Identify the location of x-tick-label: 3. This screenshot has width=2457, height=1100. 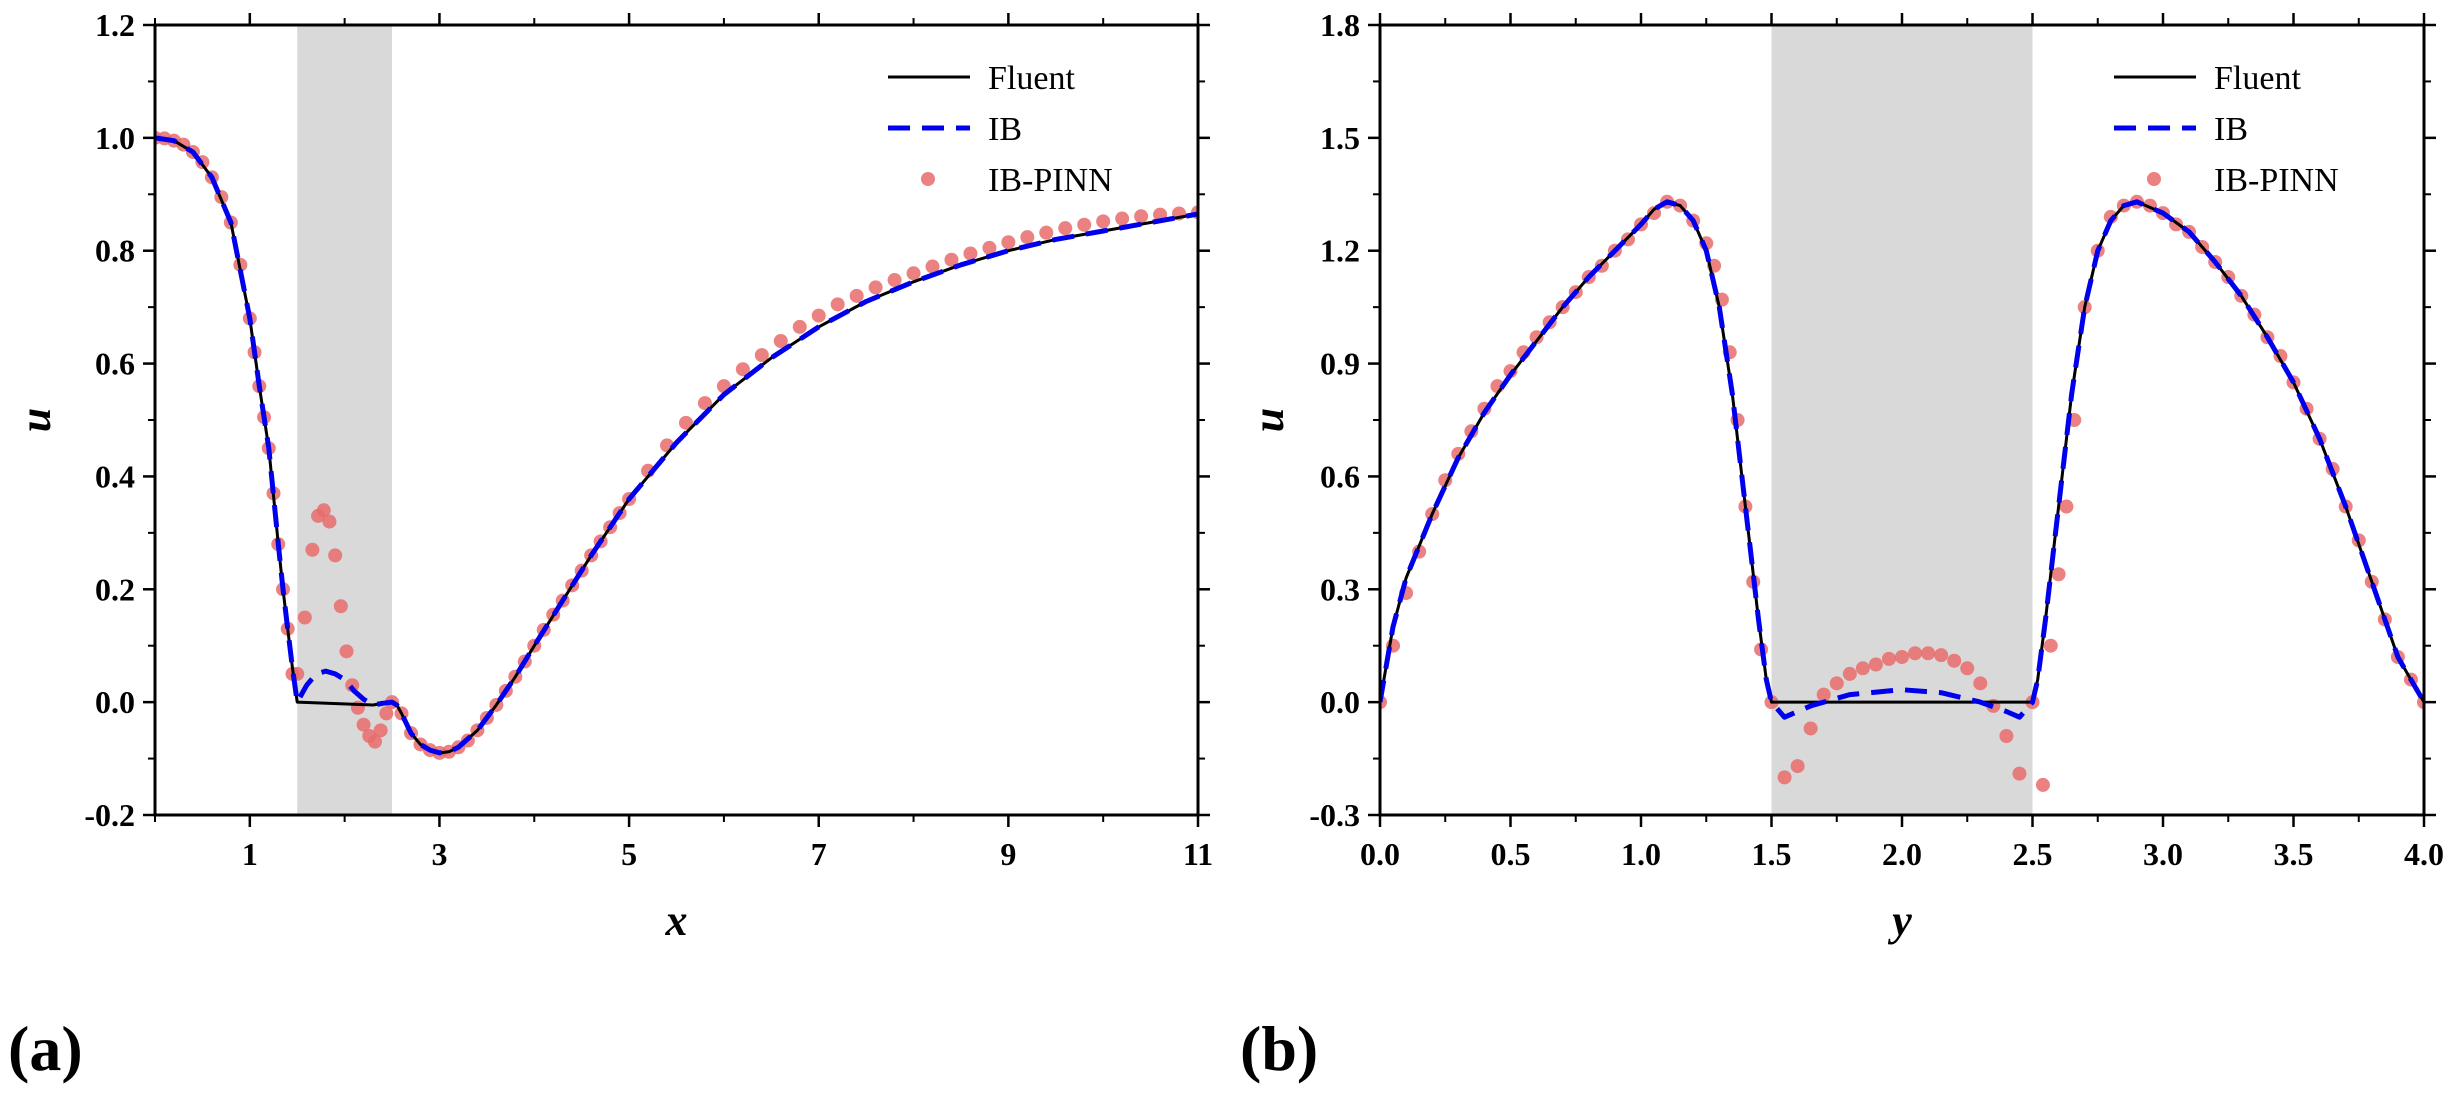
(439, 854).